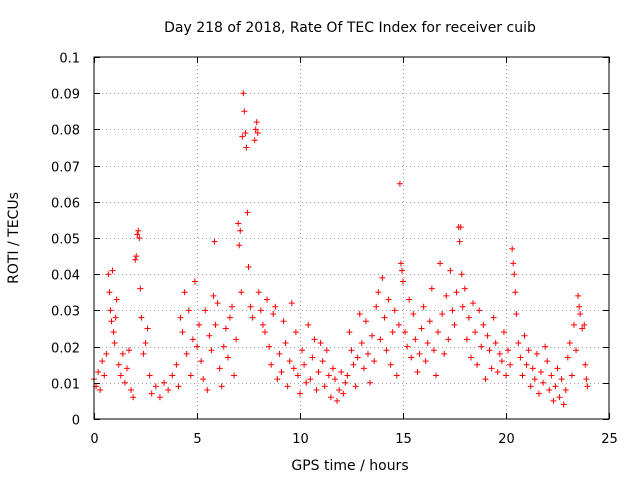 The width and height of the screenshot is (640, 480). Describe the element at coordinates (65, 131) in the screenshot. I see `y-tick-label: 0.08` at that location.